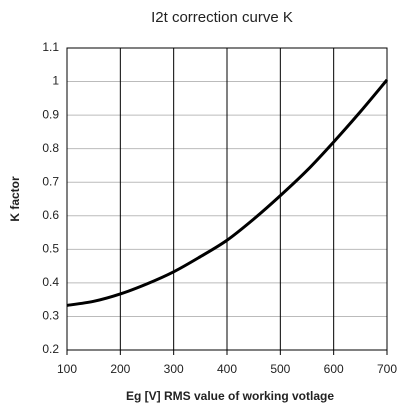 The image size is (404, 408). I want to click on x-tick-label: 600, so click(334, 369).